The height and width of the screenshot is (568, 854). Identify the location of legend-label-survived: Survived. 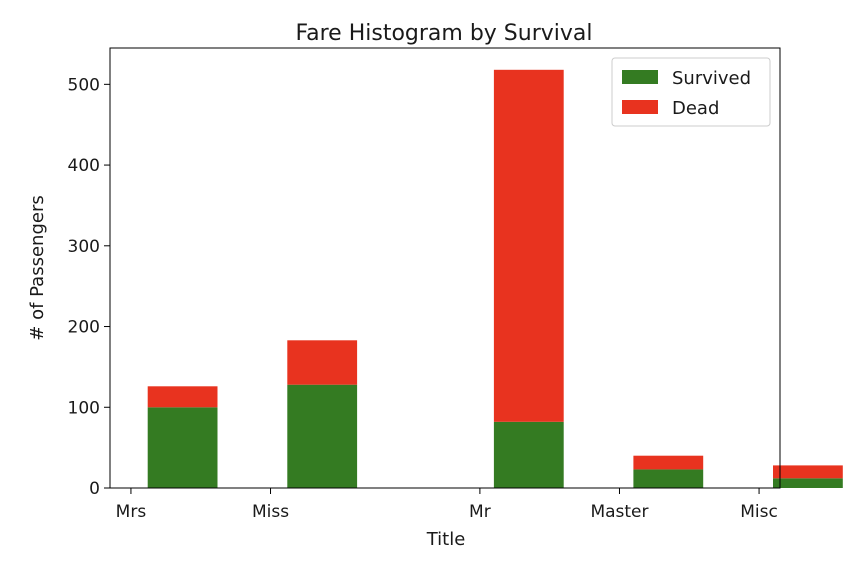
(711, 78).